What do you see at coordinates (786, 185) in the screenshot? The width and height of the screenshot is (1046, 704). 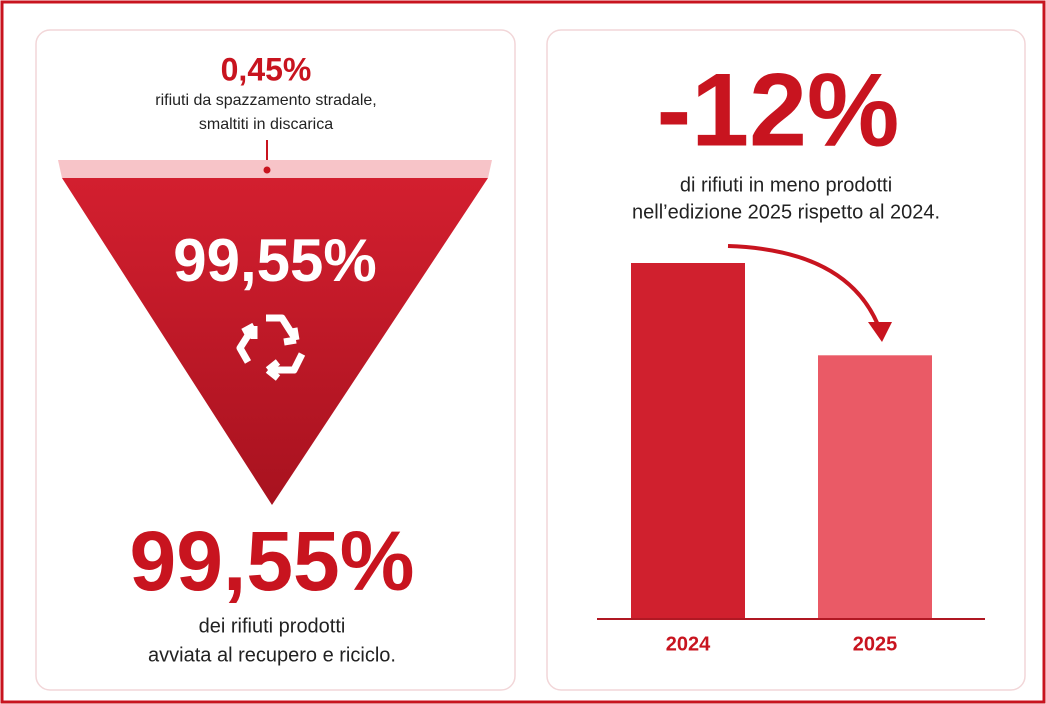 I see `caption: di rifiuti in meno prodotti` at bounding box center [786, 185].